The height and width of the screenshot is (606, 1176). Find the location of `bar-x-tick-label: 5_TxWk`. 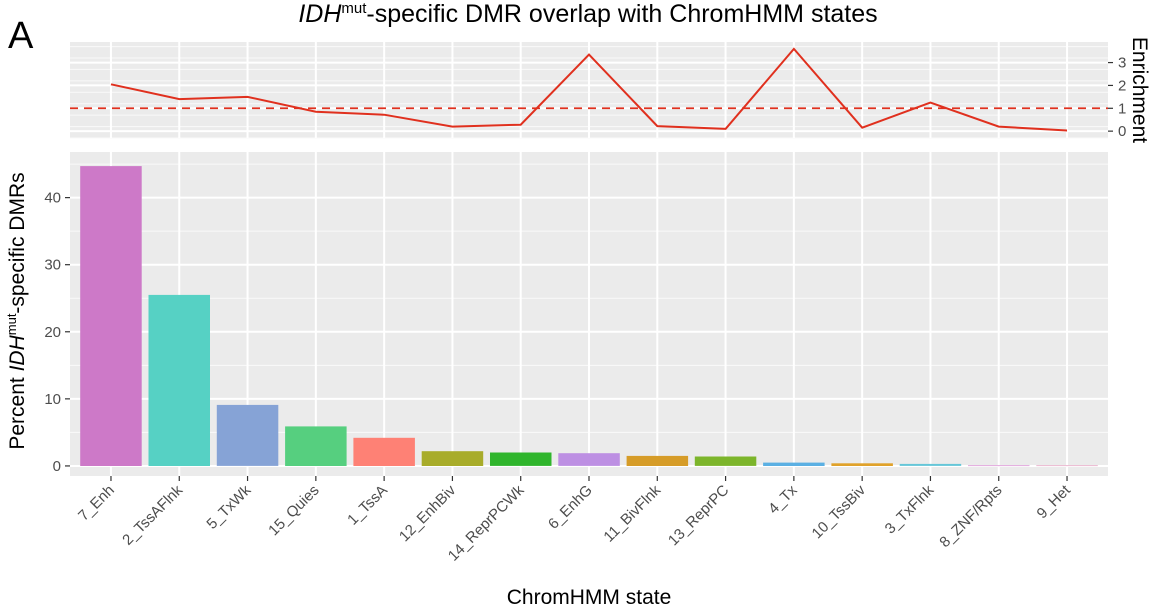

bar-x-tick-label: 5_TxWk is located at coordinates (228, 506).